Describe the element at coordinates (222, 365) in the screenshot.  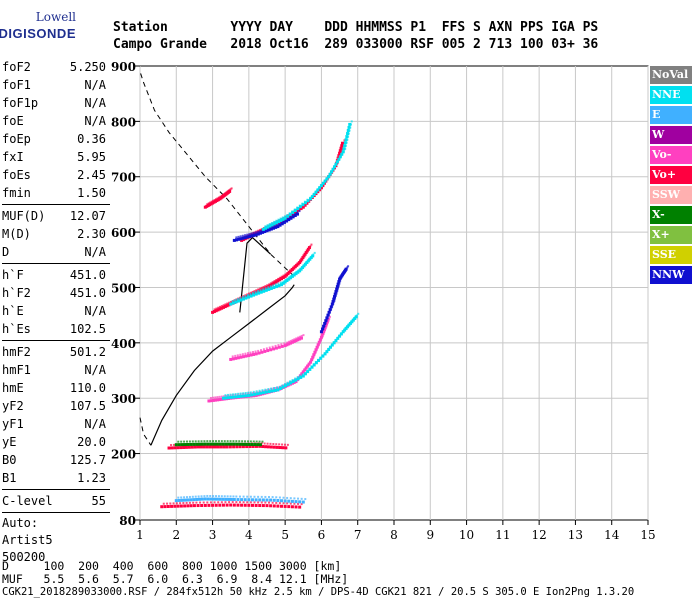
I see `density-profile` at that location.